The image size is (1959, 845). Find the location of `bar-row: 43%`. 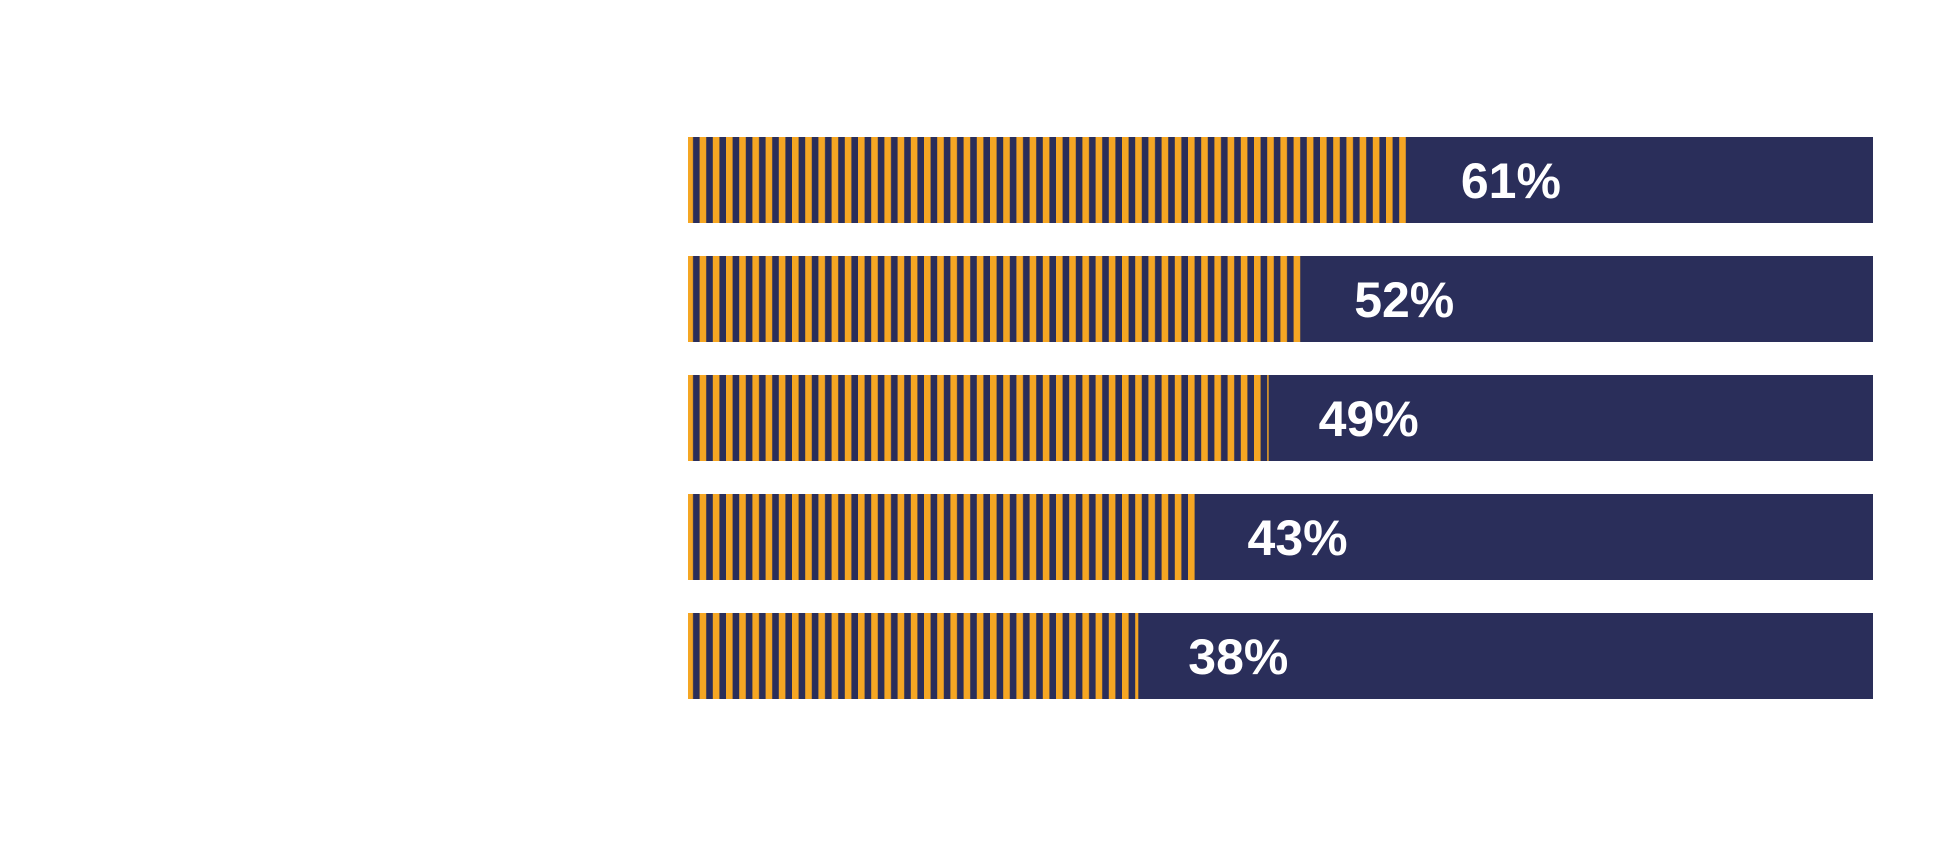

bar-row: 43% is located at coordinates (1280, 537).